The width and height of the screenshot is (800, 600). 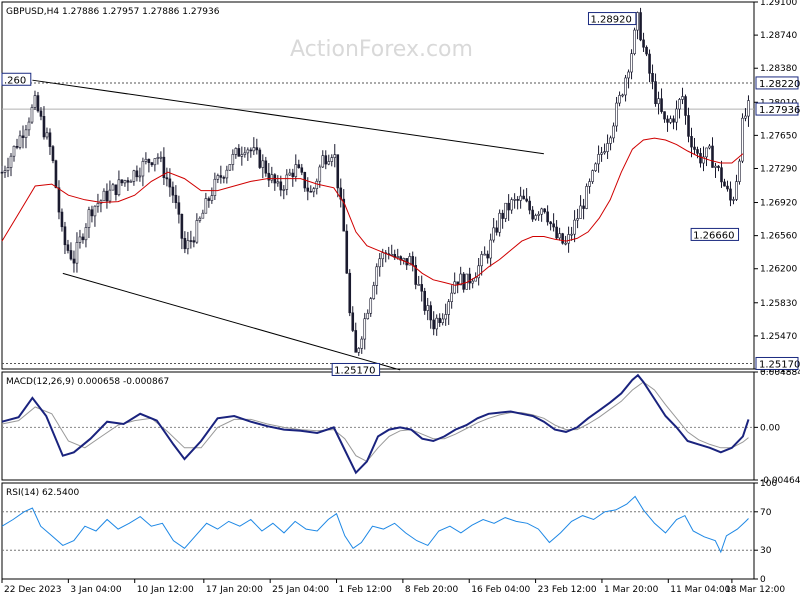 I want to click on macd-y-tick-label: 0.004884, so click(x=780, y=373).